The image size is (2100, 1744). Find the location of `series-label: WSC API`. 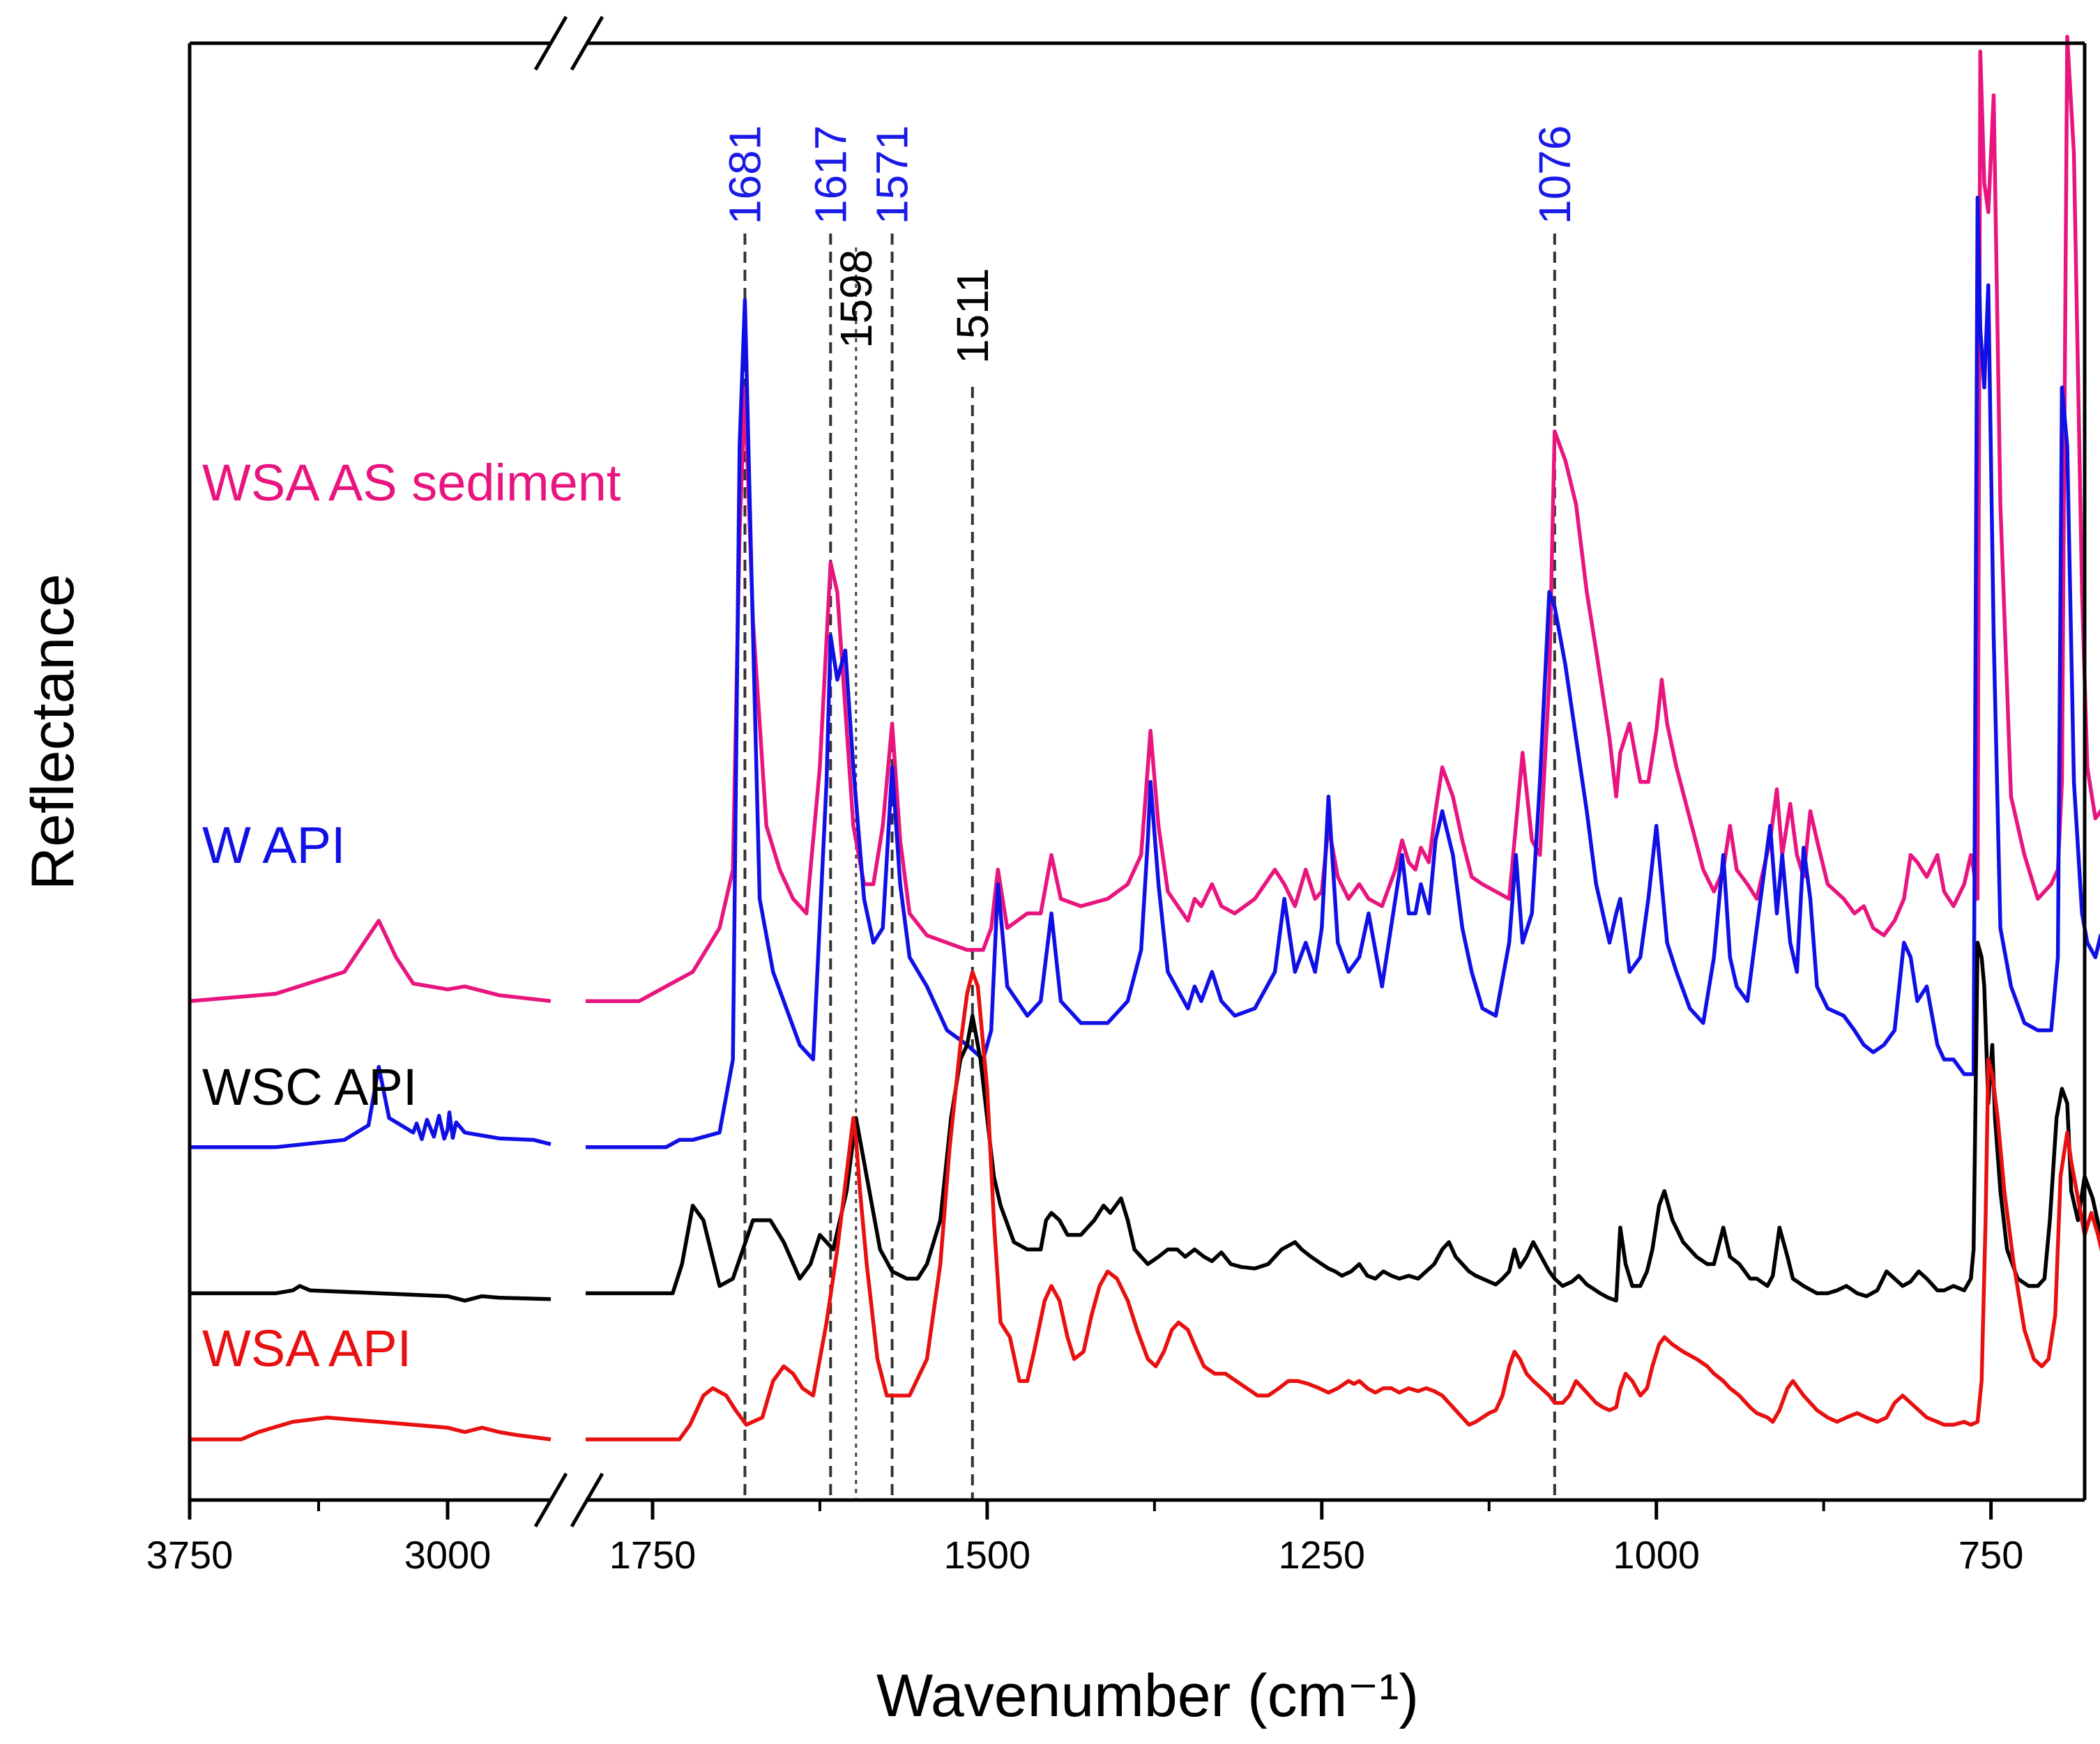

series-label: WSC API is located at coordinates (310, 1087).